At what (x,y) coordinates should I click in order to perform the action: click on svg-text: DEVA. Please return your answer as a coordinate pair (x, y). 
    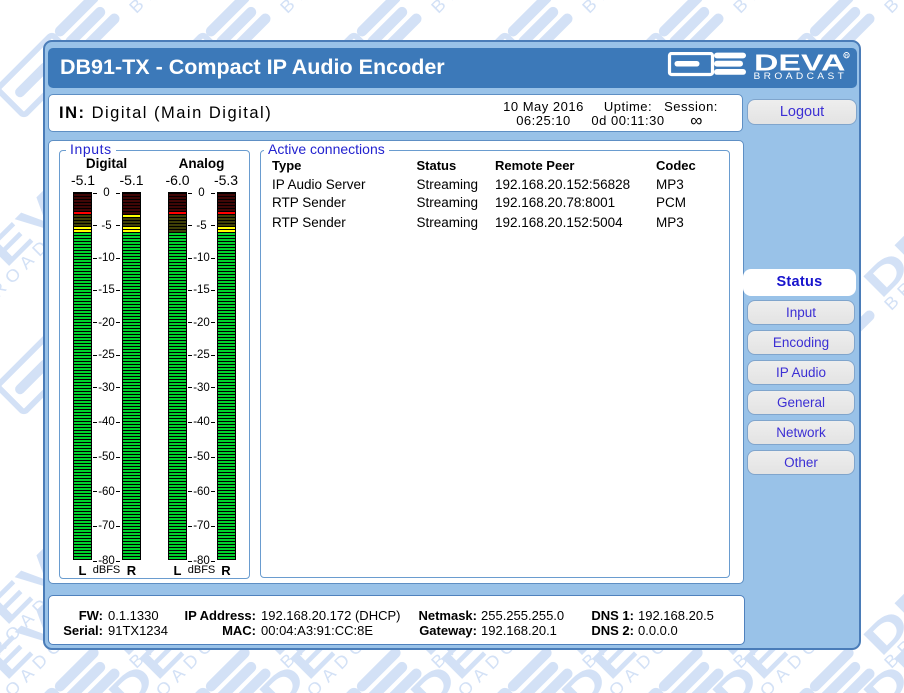
    Looking at the image, I should click on (799, 64).